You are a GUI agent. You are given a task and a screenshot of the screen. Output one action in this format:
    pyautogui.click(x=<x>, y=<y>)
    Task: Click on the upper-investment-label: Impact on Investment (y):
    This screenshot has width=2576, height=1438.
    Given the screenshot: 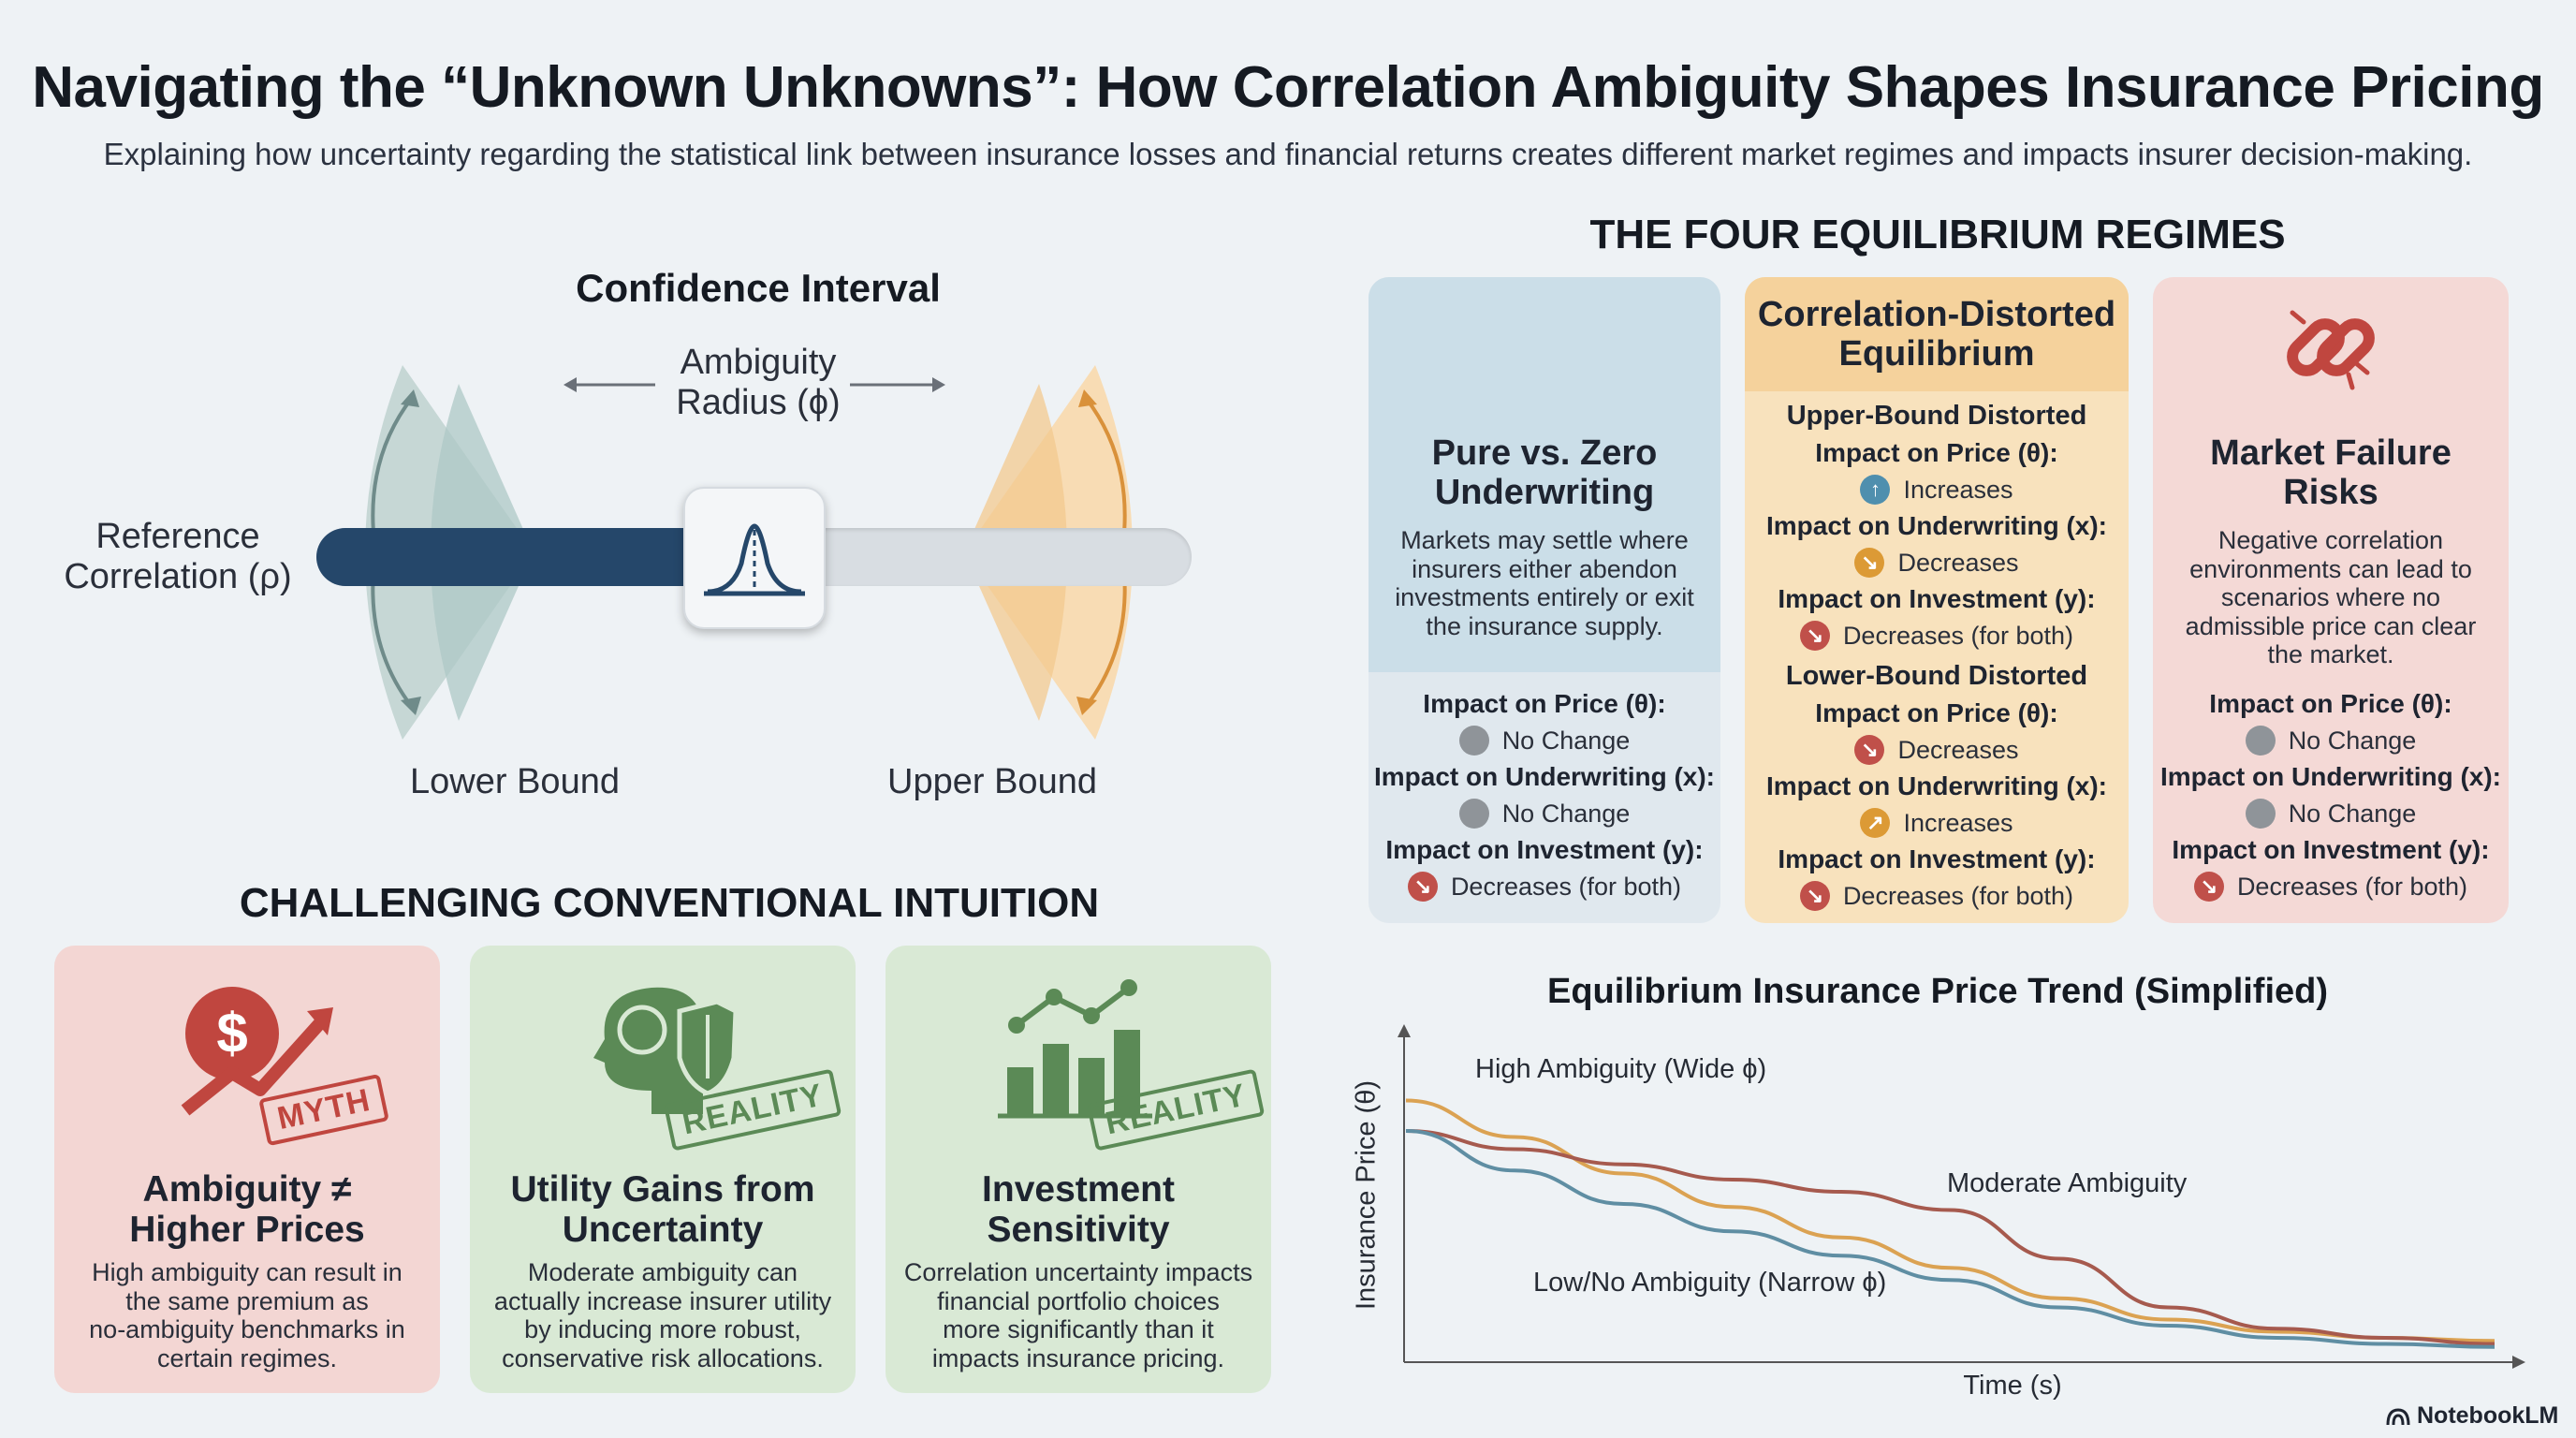 What is the action you would take?
    pyautogui.click(x=1937, y=598)
    